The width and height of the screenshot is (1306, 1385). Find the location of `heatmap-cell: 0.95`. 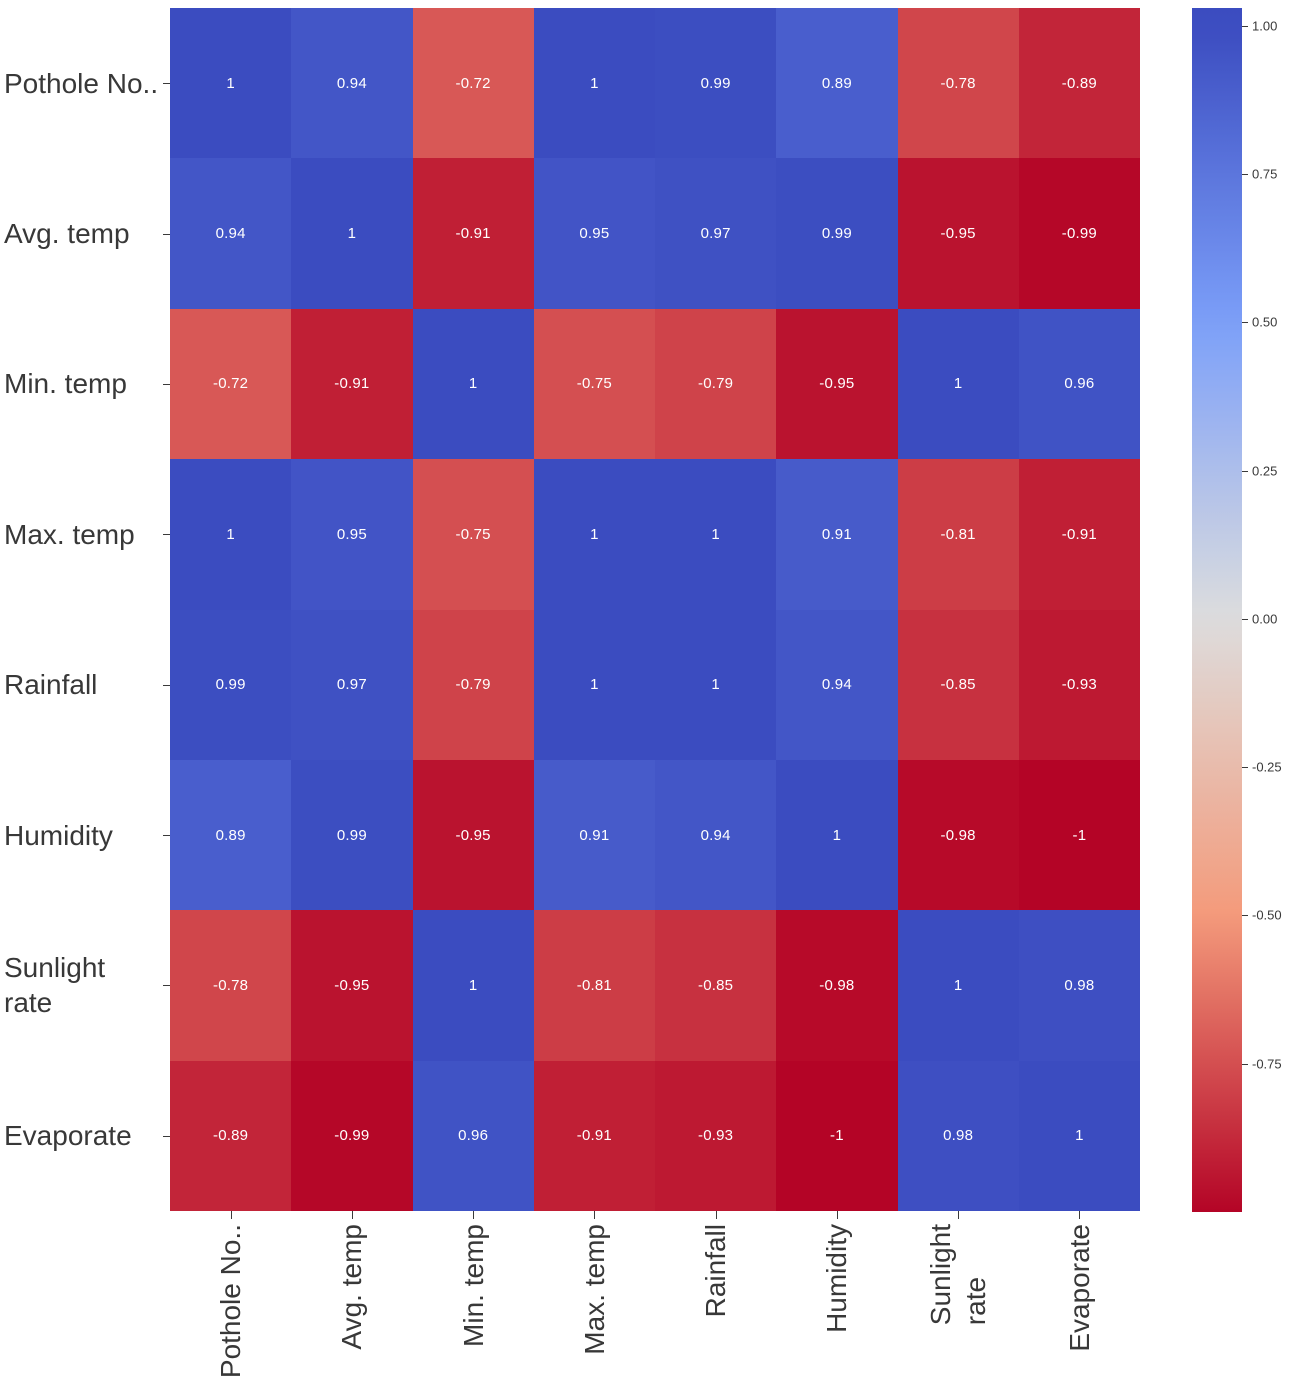

heatmap-cell: 0.95 is located at coordinates (352, 534).